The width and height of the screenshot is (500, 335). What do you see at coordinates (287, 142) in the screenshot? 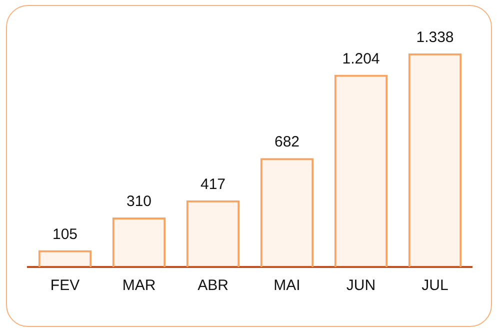
I see `data-label: 682` at bounding box center [287, 142].